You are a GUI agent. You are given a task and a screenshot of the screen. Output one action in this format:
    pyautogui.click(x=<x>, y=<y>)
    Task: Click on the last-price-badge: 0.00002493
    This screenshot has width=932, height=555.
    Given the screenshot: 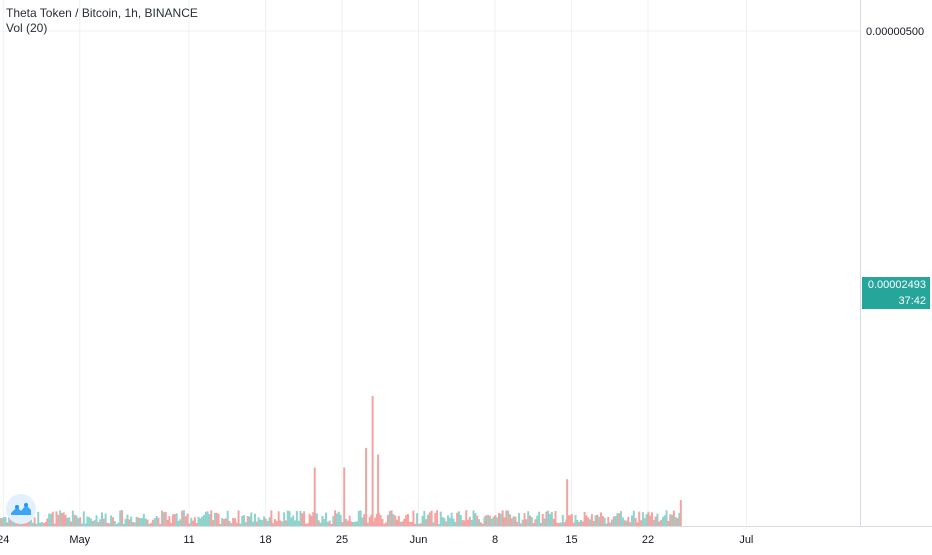 What is the action you would take?
    pyautogui.click(x=896, y=285)
    